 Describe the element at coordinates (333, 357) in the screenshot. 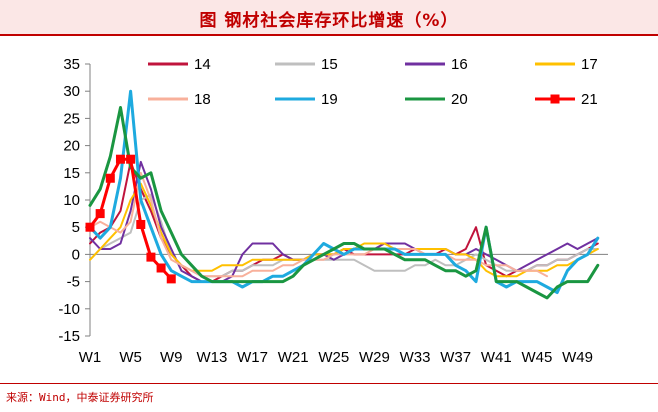

I see `x-tick-label: W25` at that location.